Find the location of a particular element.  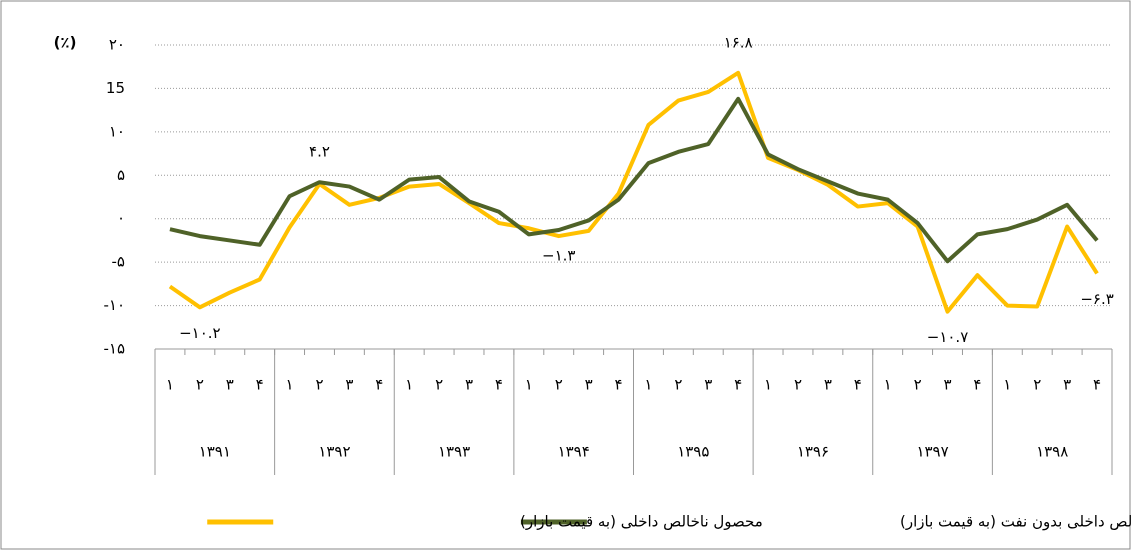

data-label: ۱۶.۸ is located at coordinates (738, 42).